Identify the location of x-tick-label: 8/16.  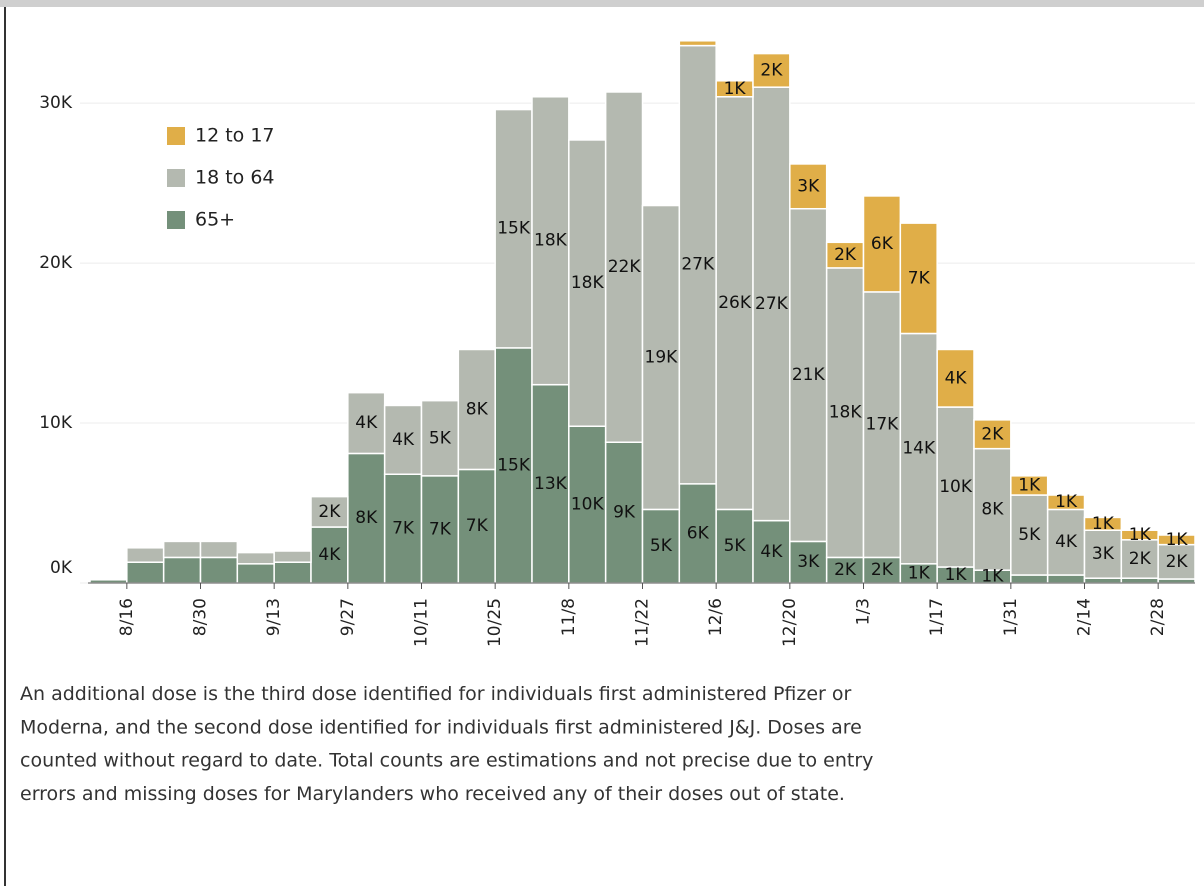
(127, 617).